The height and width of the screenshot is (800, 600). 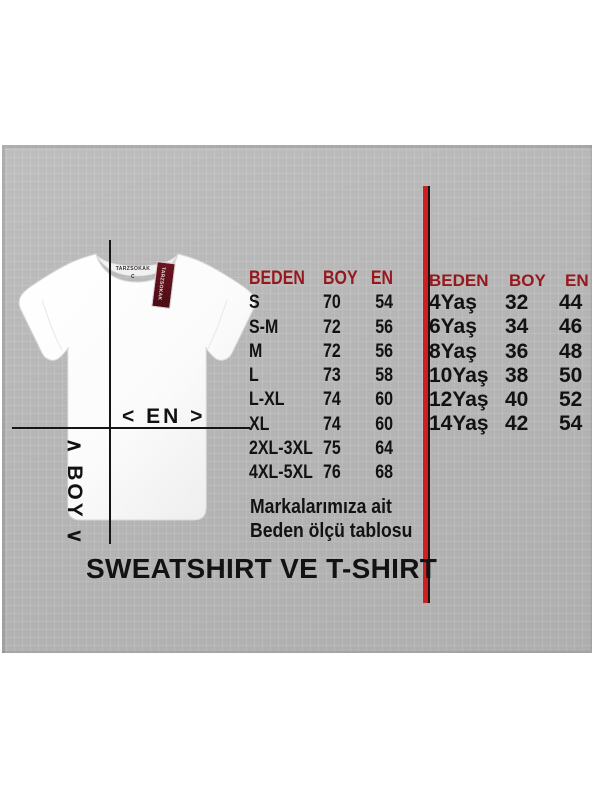 What do you see at coordinates (321, 473) in the screenshot?
I see `table-row: 4XL-5XL 76 68` at bounding box center [321, 473].